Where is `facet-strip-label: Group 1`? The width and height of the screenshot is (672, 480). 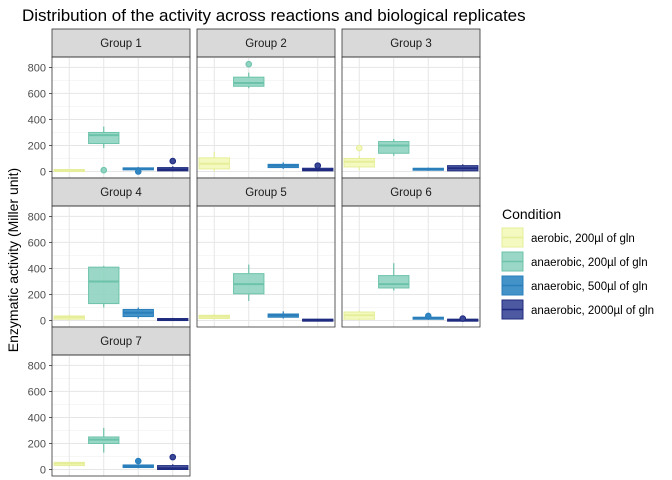
facet-strip-label: Group 1 is located at coordinates (121, 44).